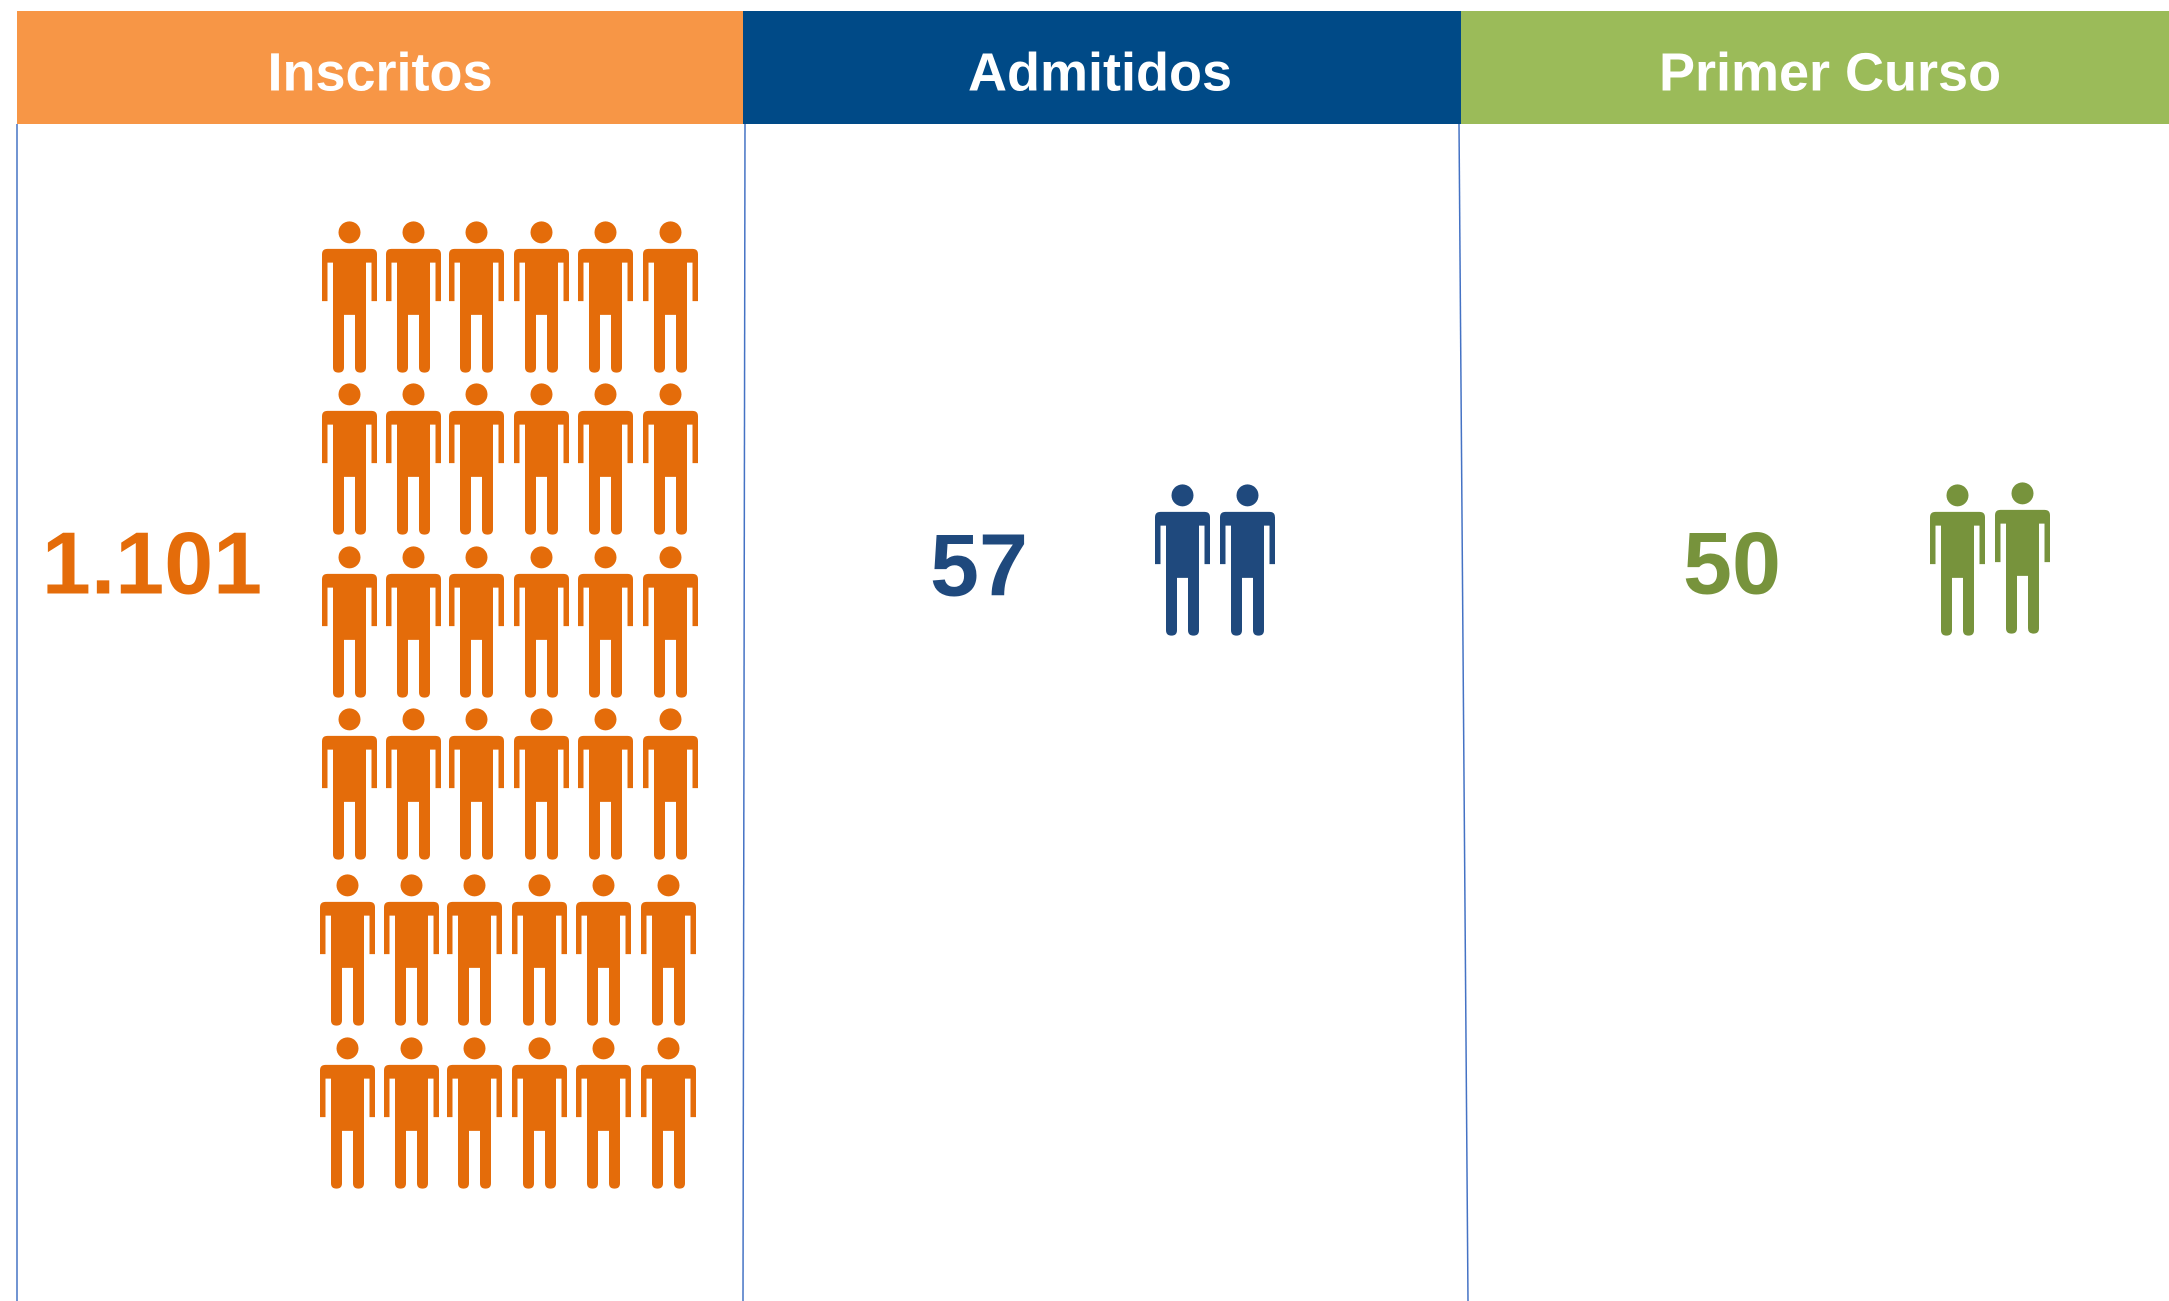 The height and width of the screenshot is (1301, 2169). Describe the element at coordinates (379, 72) in the screenshot. I see `header-text: Inscritos` at that location.